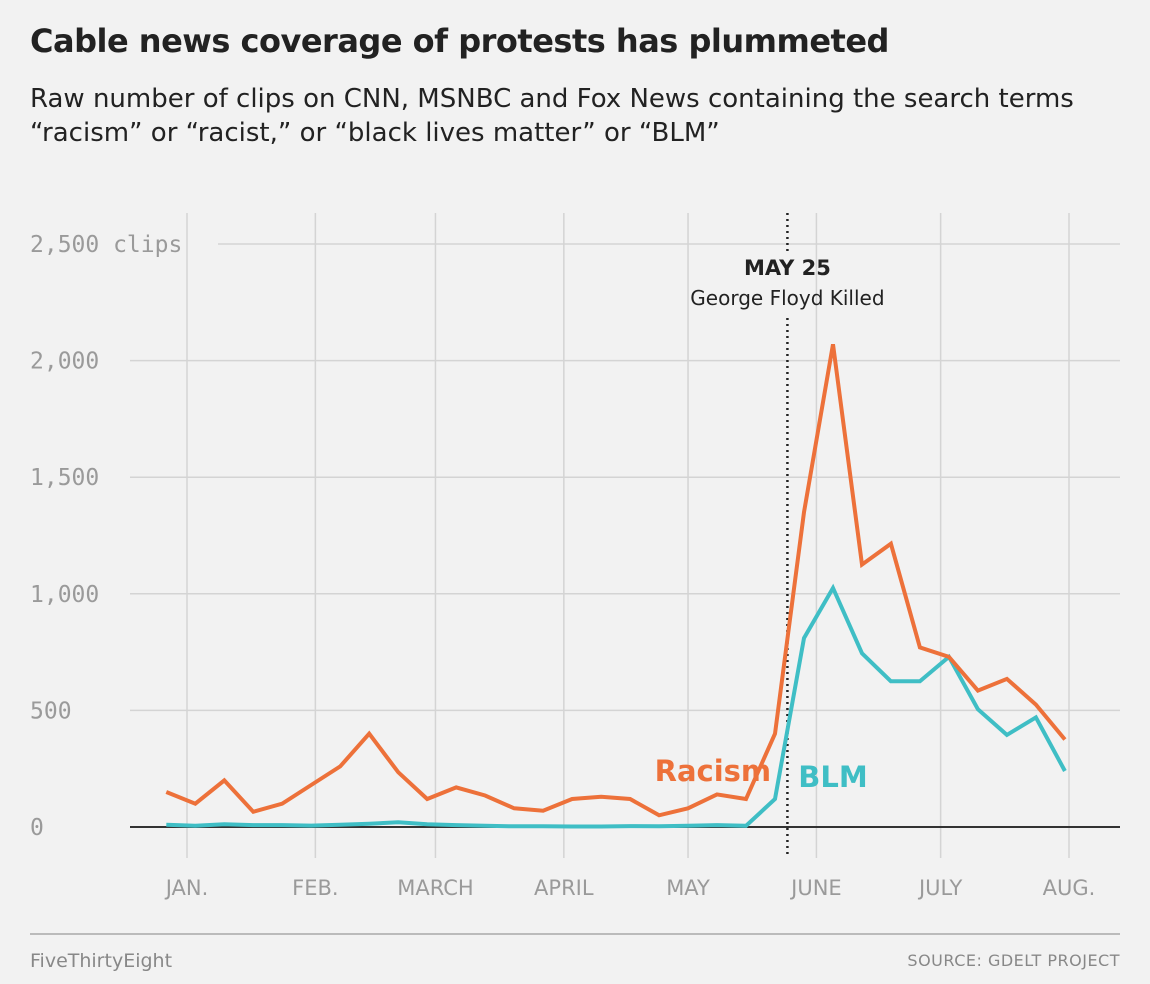 The width and height of the screenshot is (1150, 984). Describe the element at coordinates (832, 777) in the screenshot. I see `series-label-blm: BLM` at that location.